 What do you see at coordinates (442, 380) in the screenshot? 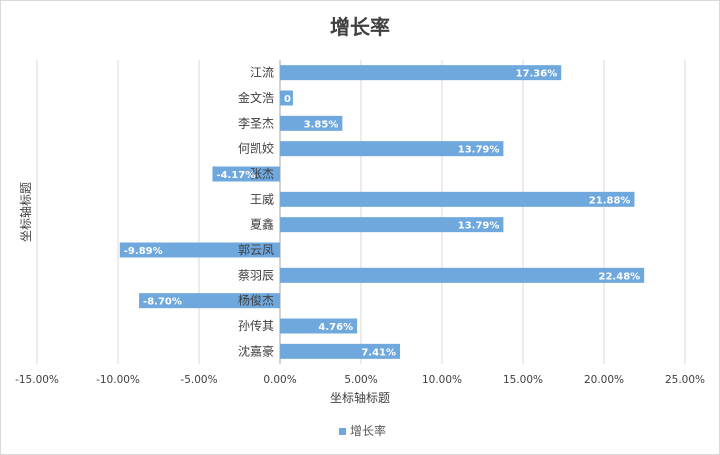
I see `x-tick-label: 10.00%` at bounding box center [442, 380].